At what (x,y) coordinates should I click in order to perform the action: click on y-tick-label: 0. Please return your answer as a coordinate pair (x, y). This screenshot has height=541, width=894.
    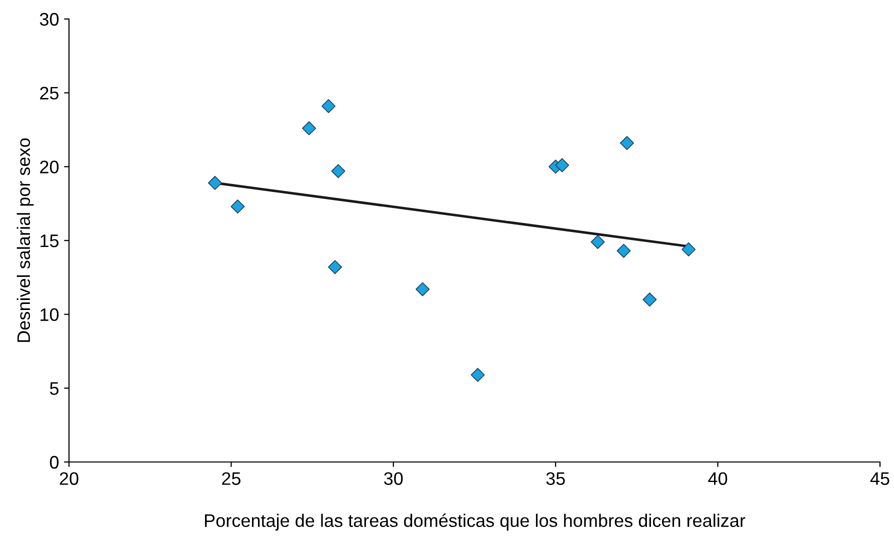
    Looking at the image, I should click on (54, 462).